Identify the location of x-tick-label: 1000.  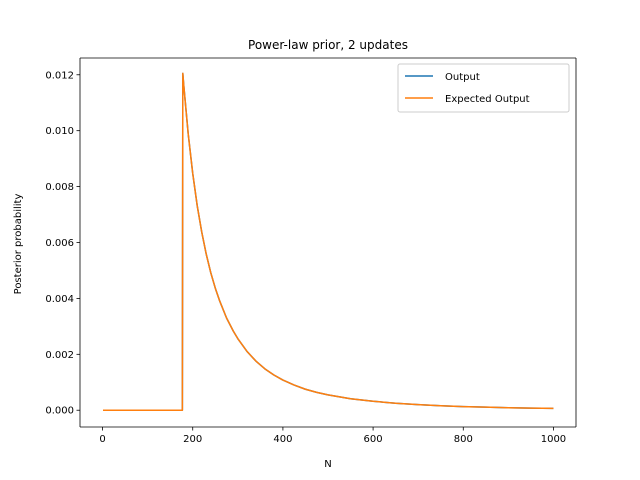
(553, 439).